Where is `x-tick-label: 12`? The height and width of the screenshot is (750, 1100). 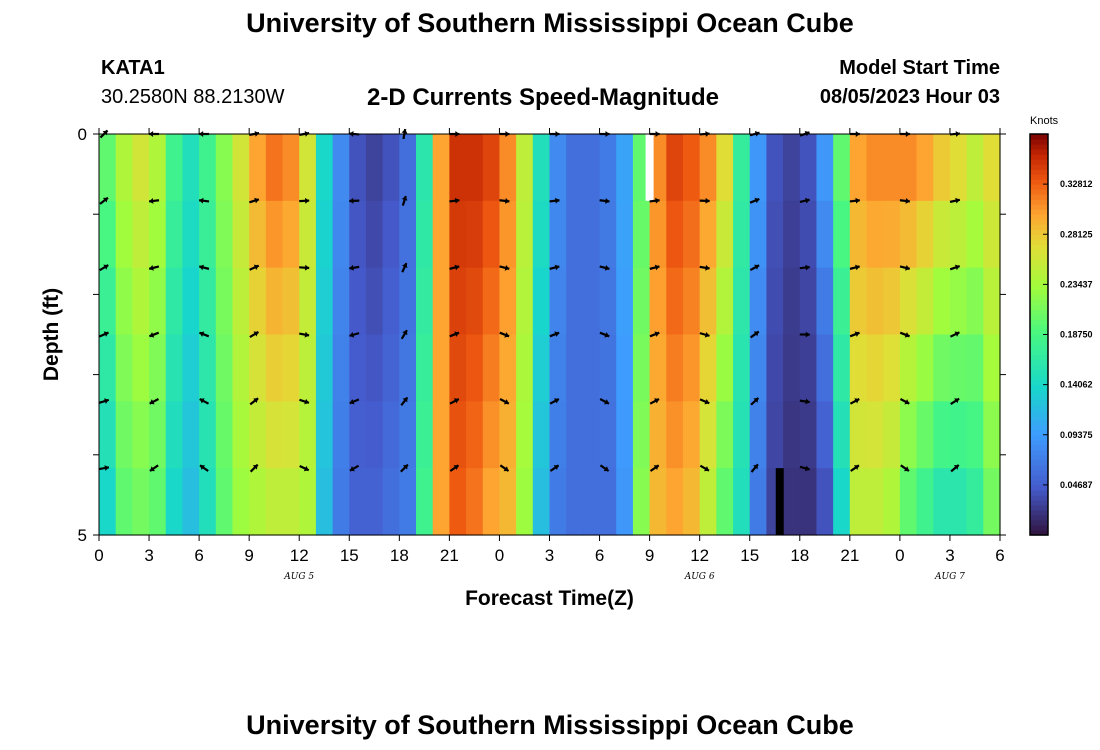
x-tick-label: 12 is located at coordinates (299, 555).